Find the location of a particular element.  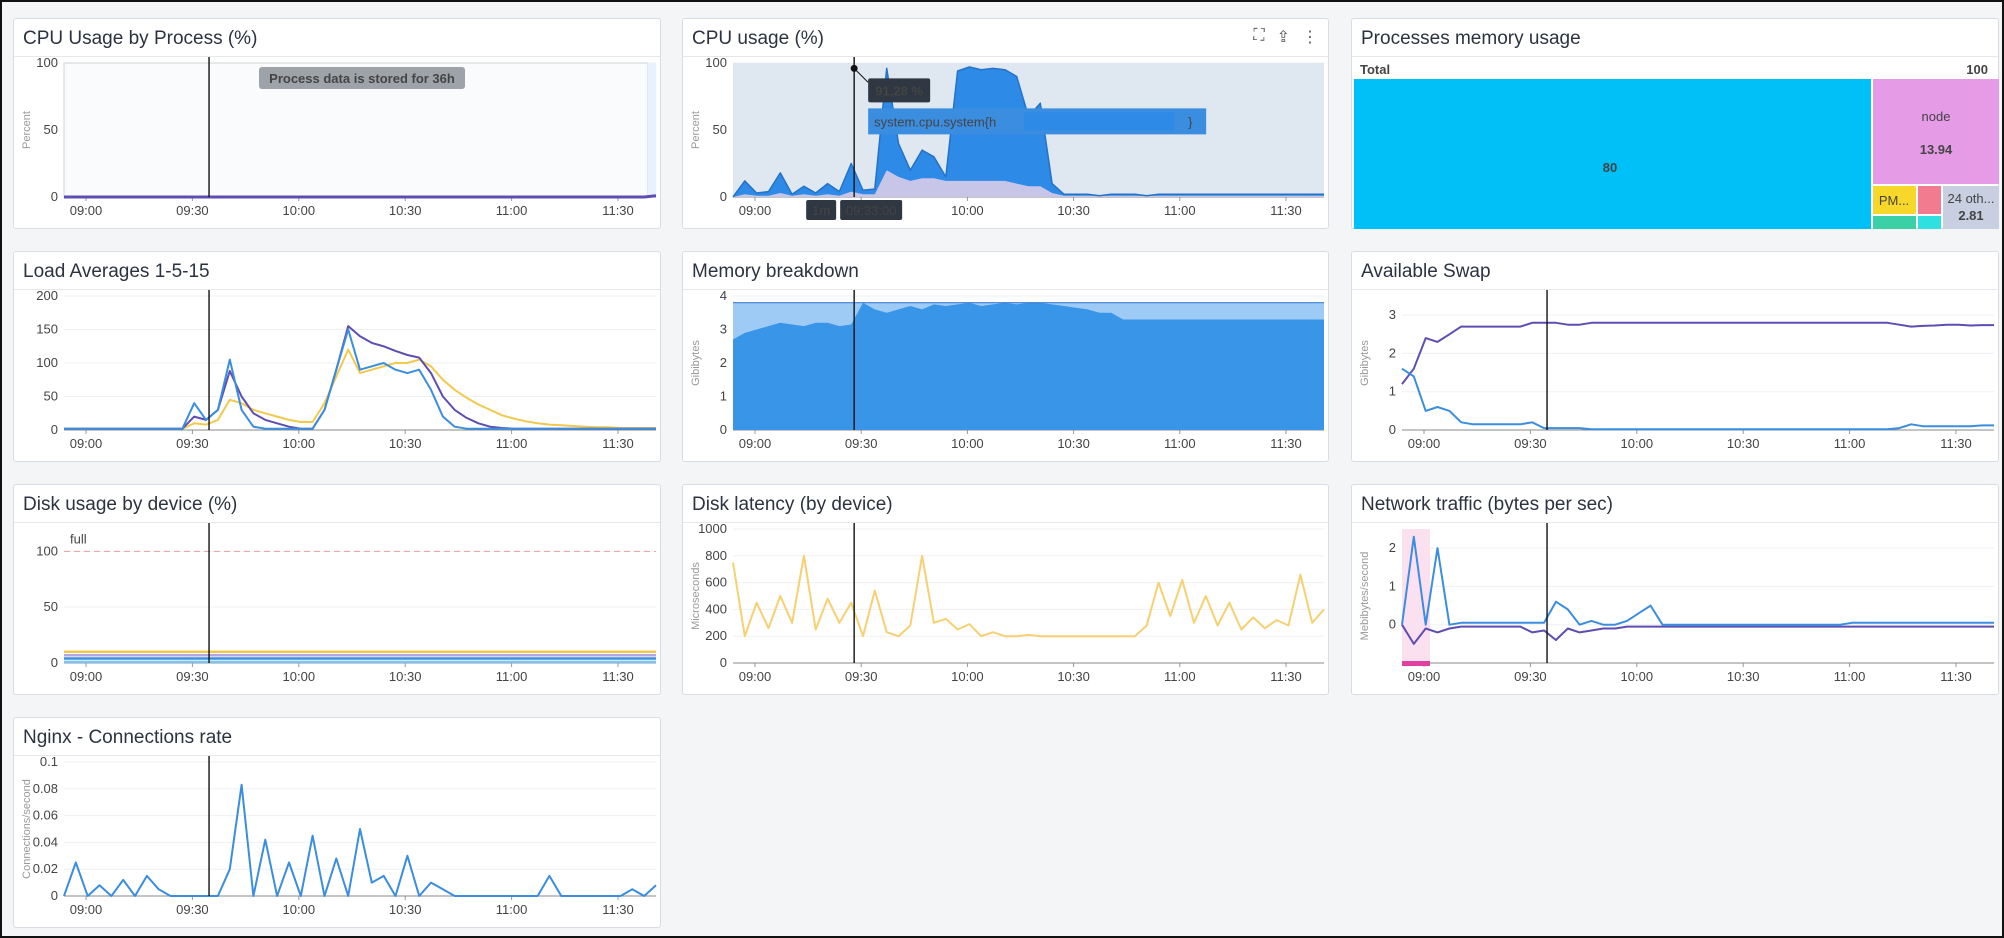

threshold-label: full is located at coordinates (78, 538).